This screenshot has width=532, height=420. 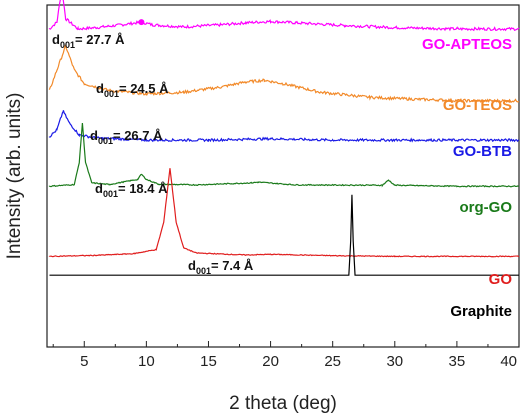 What do you see at coordinates (501, 279) in the screenshot?
I see `series-label-go: GO` at bounding box center [501, 279].